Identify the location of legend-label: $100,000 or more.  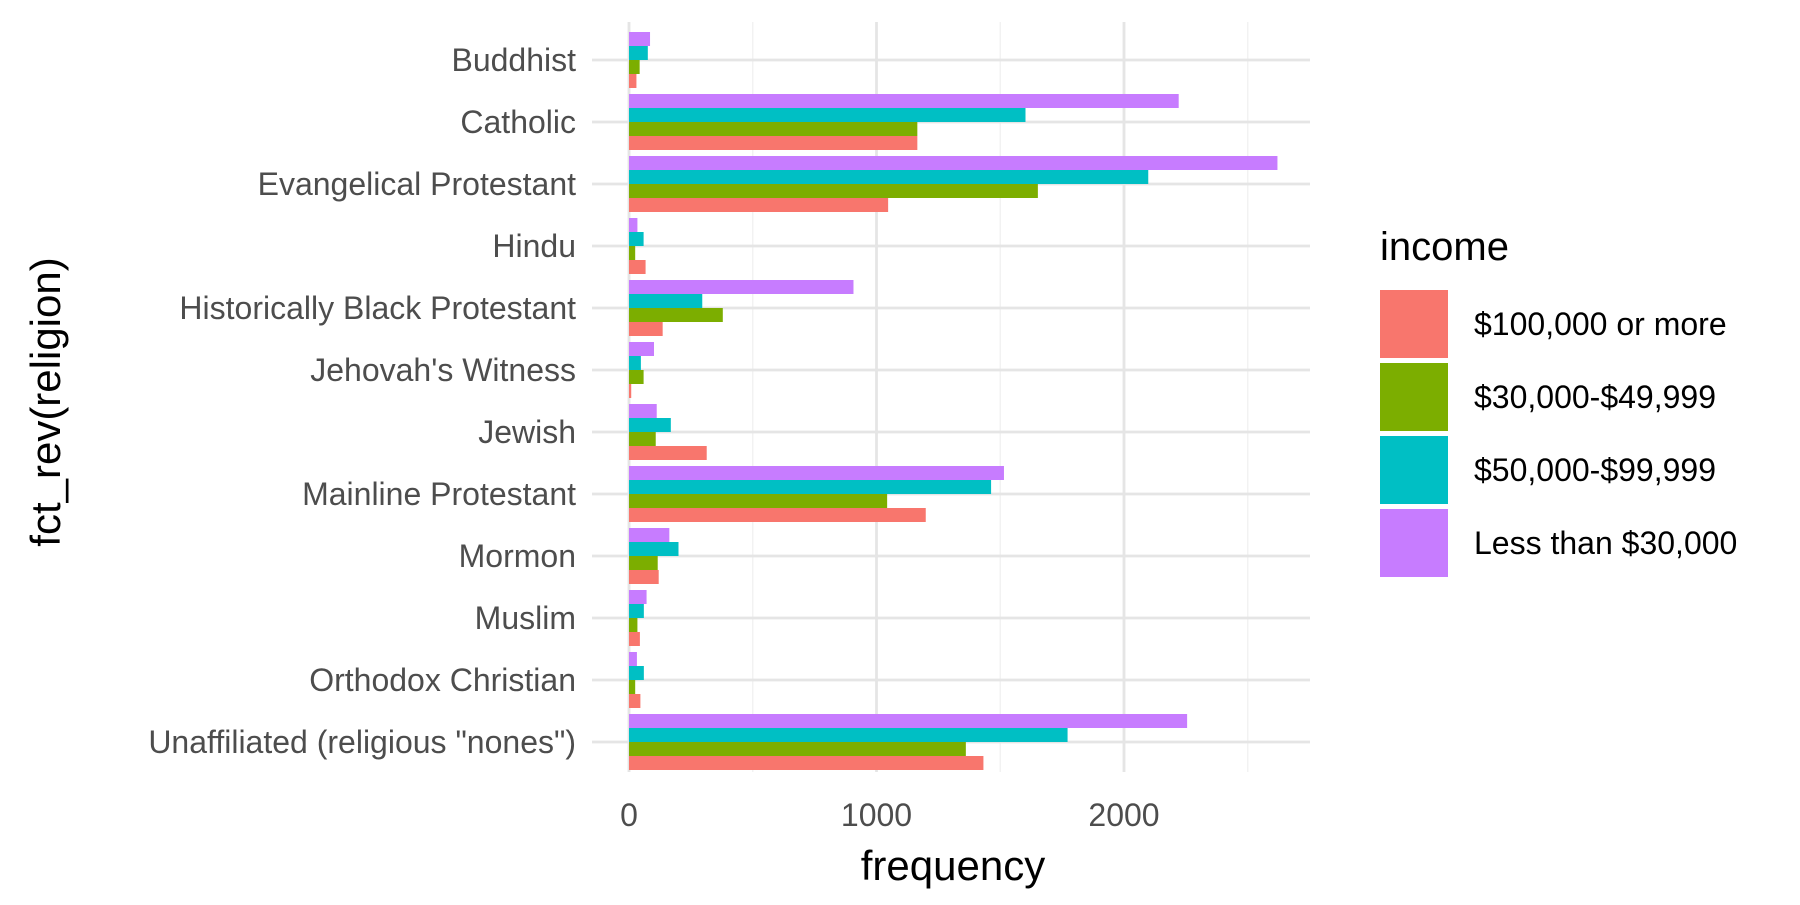
(1600, 324).